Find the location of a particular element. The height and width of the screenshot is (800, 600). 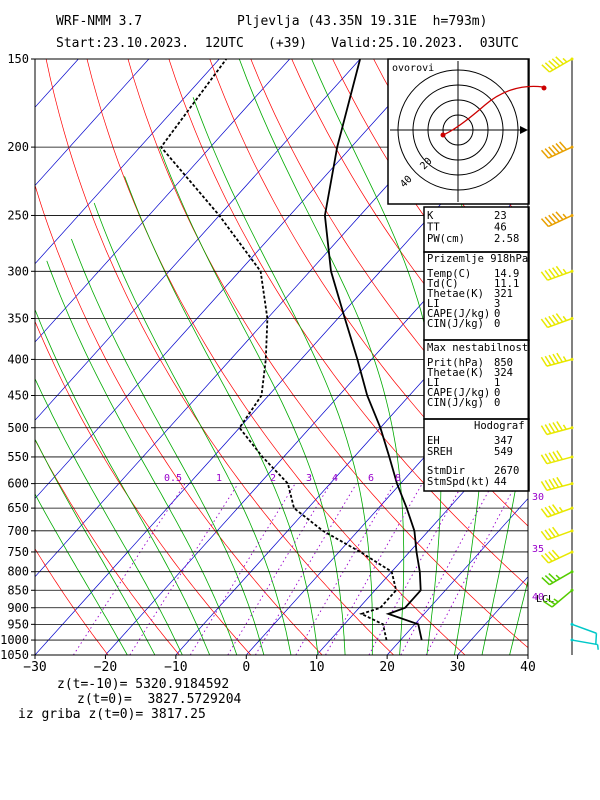

pressure-tick-label: 950 is located at coordinates (18, 624).